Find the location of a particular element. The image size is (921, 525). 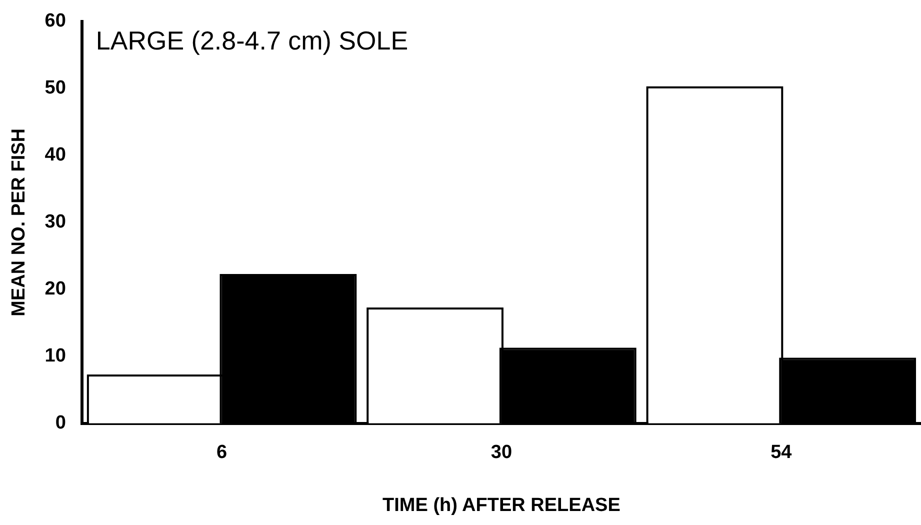

x-tick-label: 54 is located at coordinates (781, 453).